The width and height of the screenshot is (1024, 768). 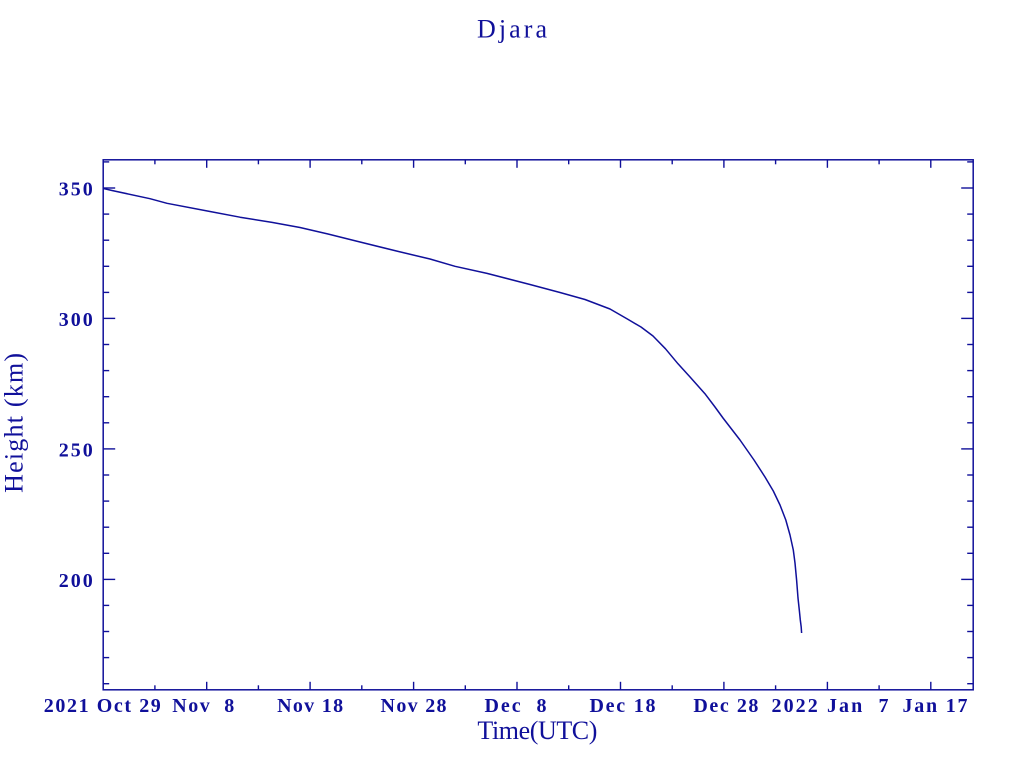 I want to click on svg-text: Dec 8, so click(x=516, y=706).